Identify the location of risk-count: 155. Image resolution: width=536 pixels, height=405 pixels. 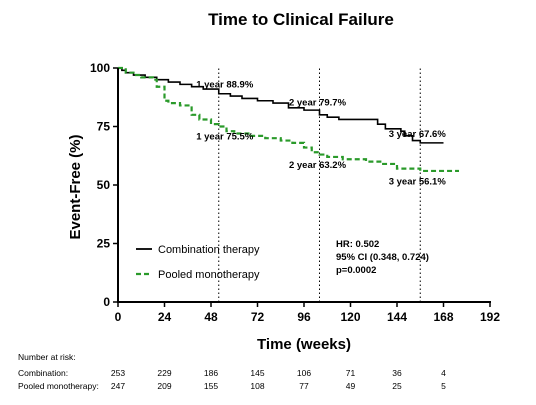
(211, 386).